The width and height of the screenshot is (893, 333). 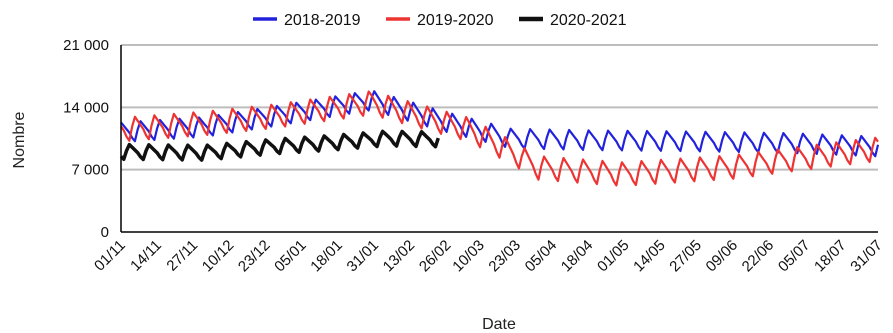 I want to click on x-tick-label: 05/07, so click(x=794, y=256).